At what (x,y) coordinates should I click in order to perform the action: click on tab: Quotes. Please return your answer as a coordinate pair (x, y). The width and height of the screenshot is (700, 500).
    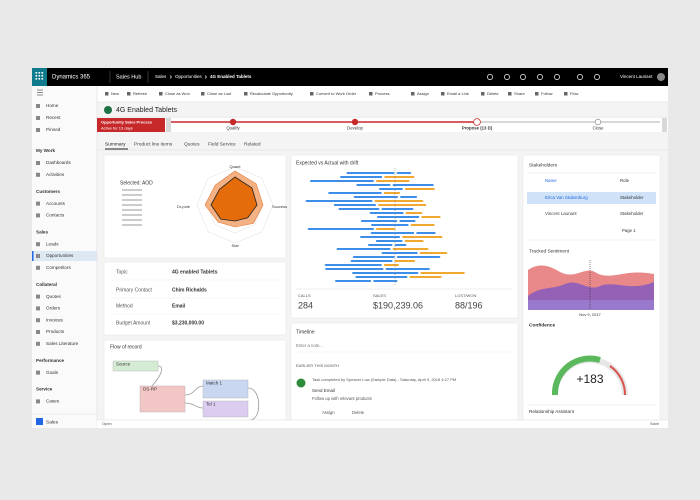
    Looking at the image, I should click on (192, 144).